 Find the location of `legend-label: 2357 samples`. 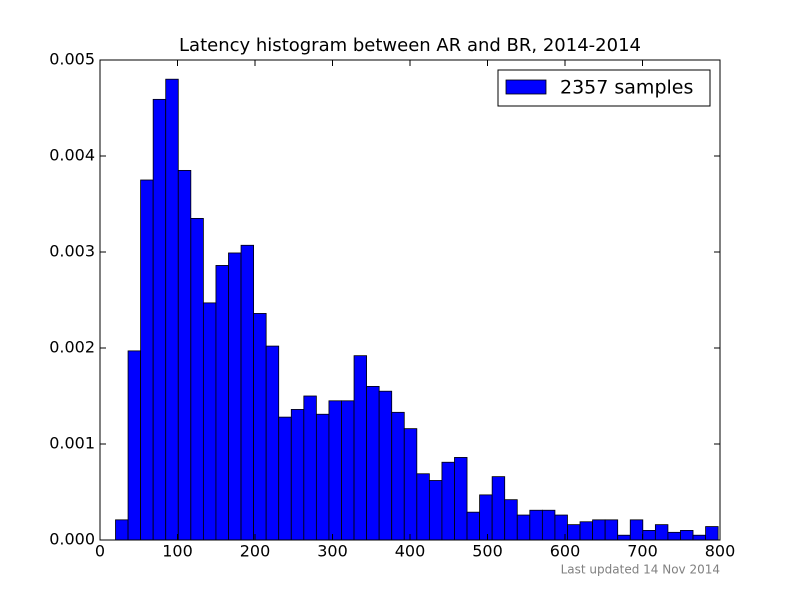

legend-label: 2357 samples is located at coordinates (626, 88).